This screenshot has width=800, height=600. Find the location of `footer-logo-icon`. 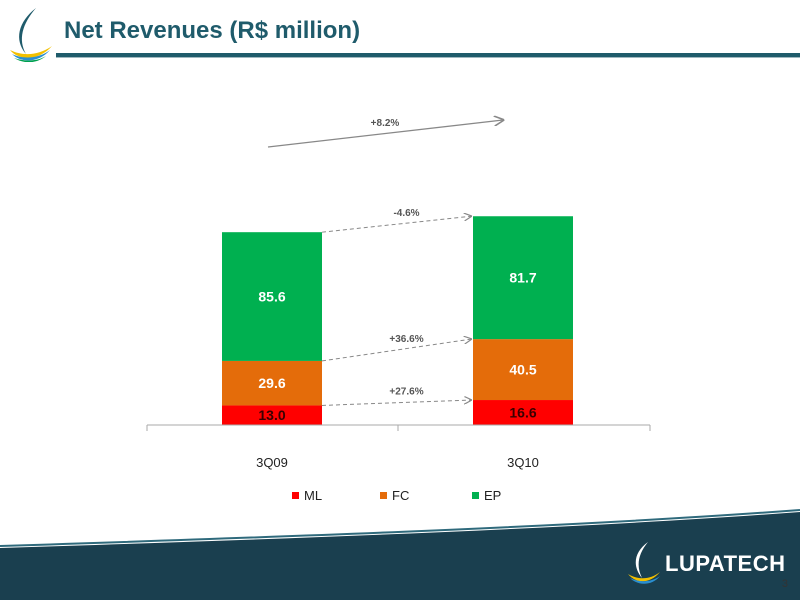

footer-logo-icon is located at coordinates (644, 563).